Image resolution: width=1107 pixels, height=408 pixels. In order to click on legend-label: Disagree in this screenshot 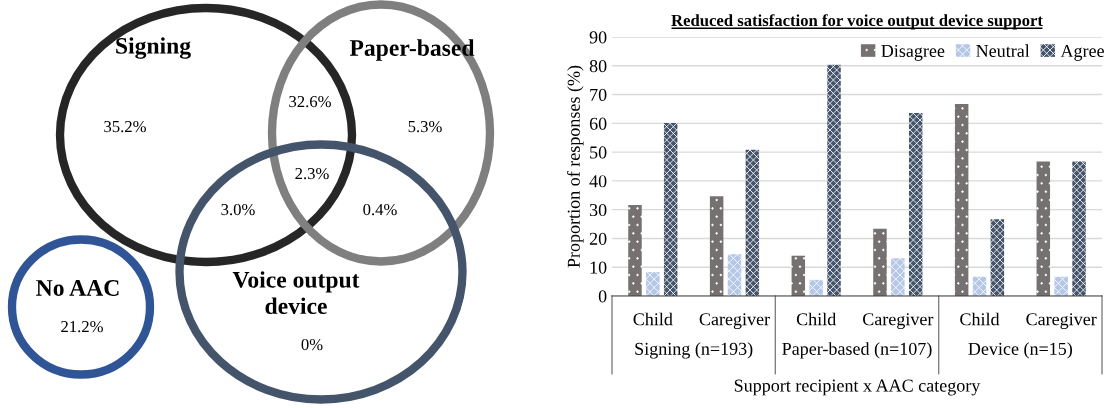, I will do `click(913, 52)`.